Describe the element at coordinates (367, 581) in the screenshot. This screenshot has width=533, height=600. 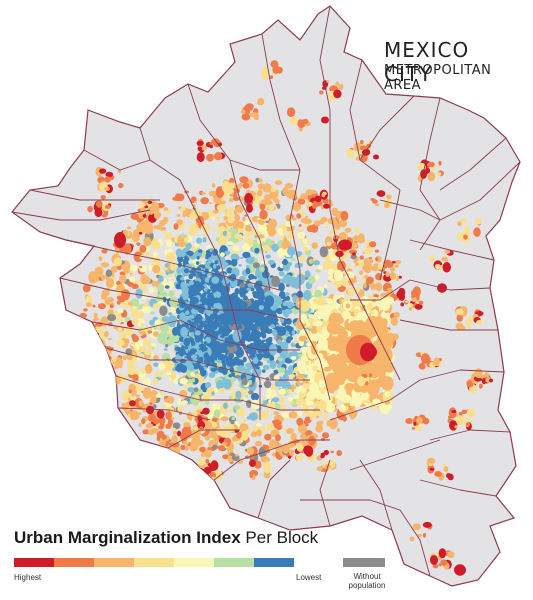
I see `legend-label-without-population: Without population` at that location.